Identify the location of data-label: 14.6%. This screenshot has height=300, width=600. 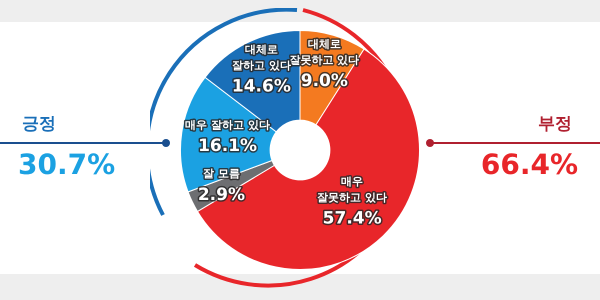
(261, 86).